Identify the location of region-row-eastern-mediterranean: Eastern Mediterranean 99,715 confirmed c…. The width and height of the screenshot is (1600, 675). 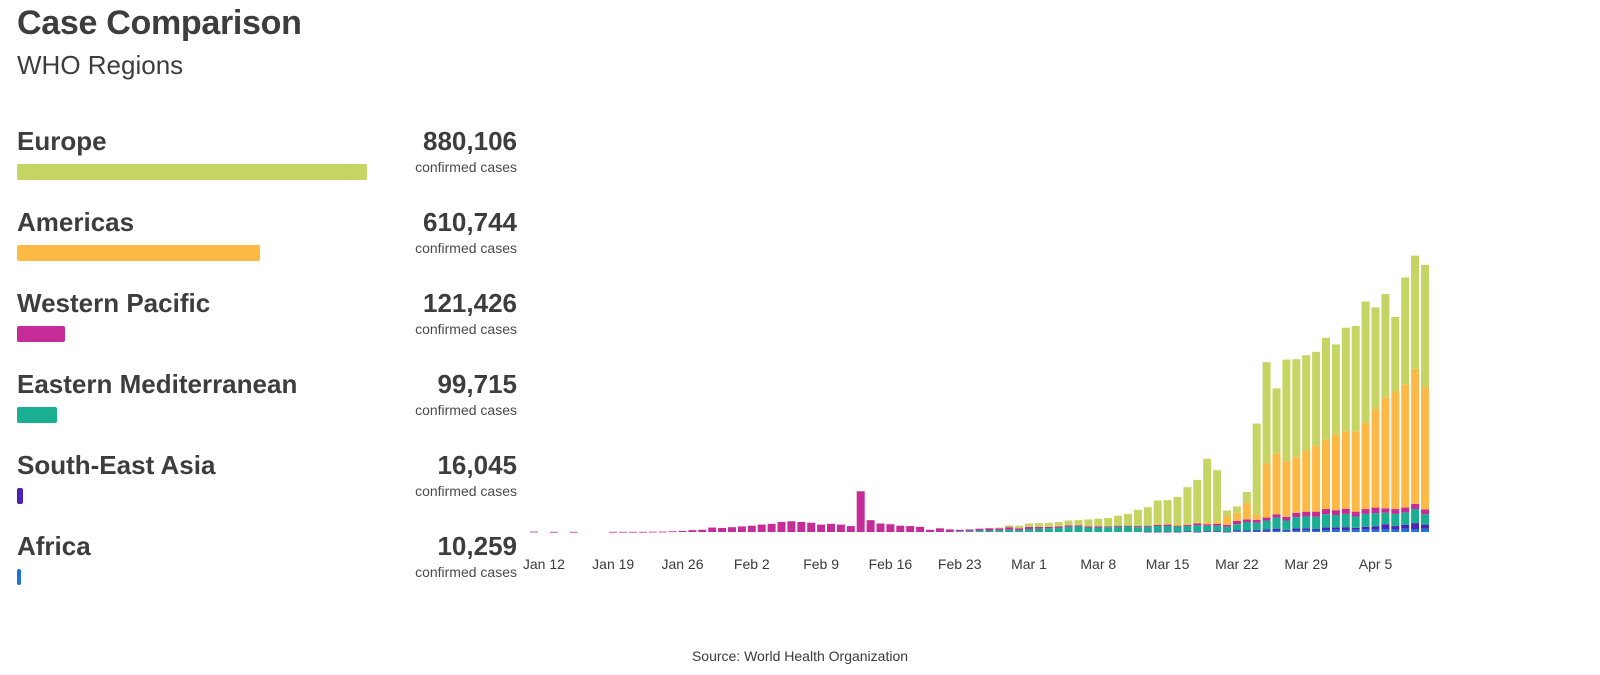
(267, 409).